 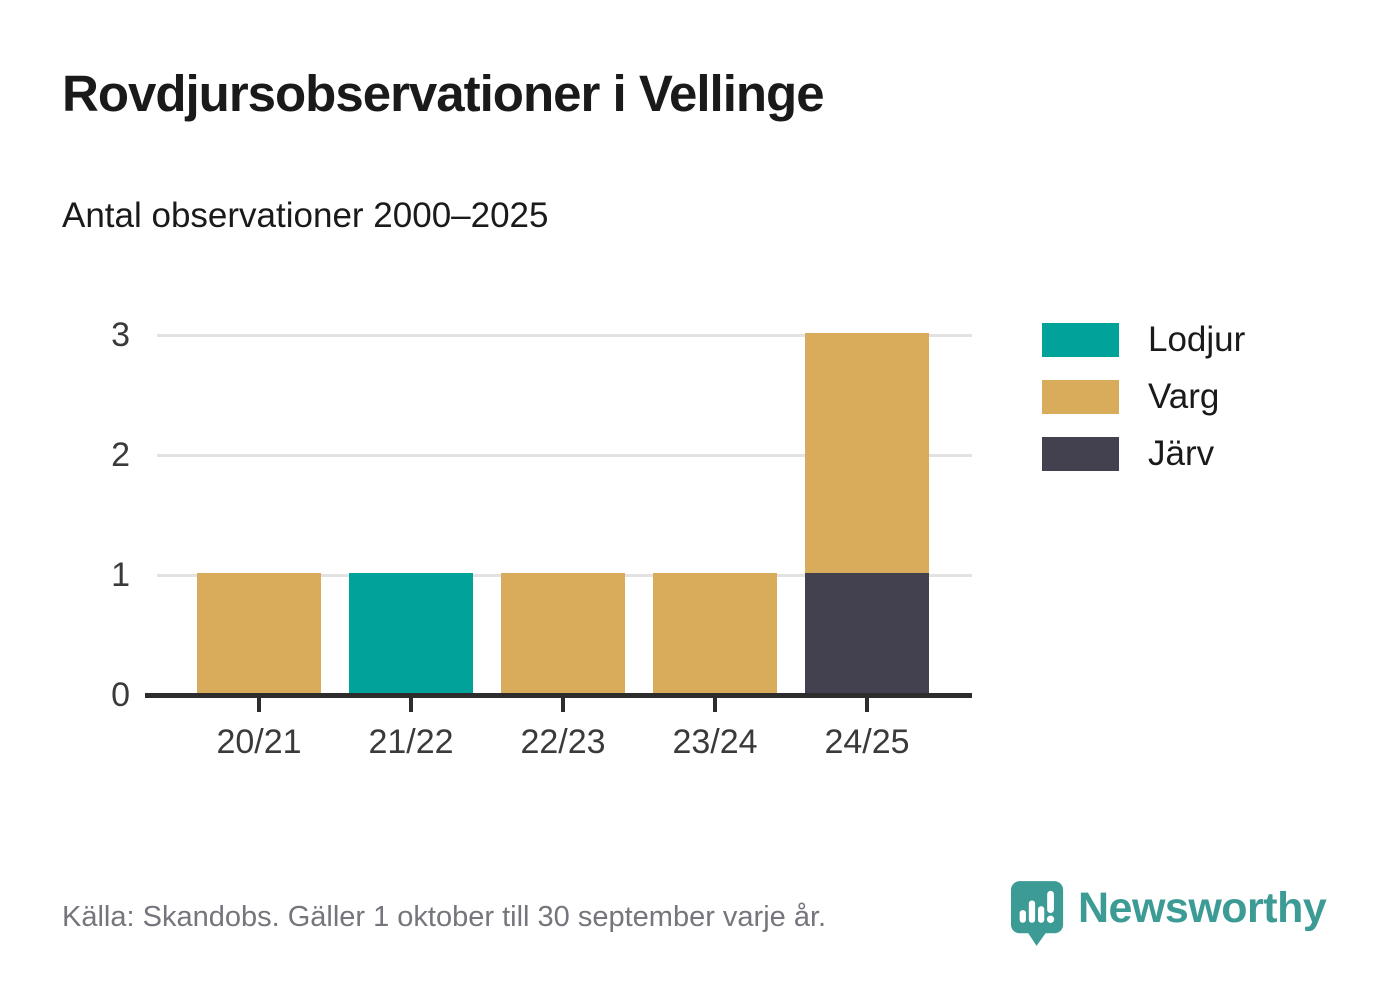 What do you see at coordinates (305, 215) in the screenshot?
I see `chart-subtitle: Antal observationer 2000–2025` at bounding box center [305, 215].